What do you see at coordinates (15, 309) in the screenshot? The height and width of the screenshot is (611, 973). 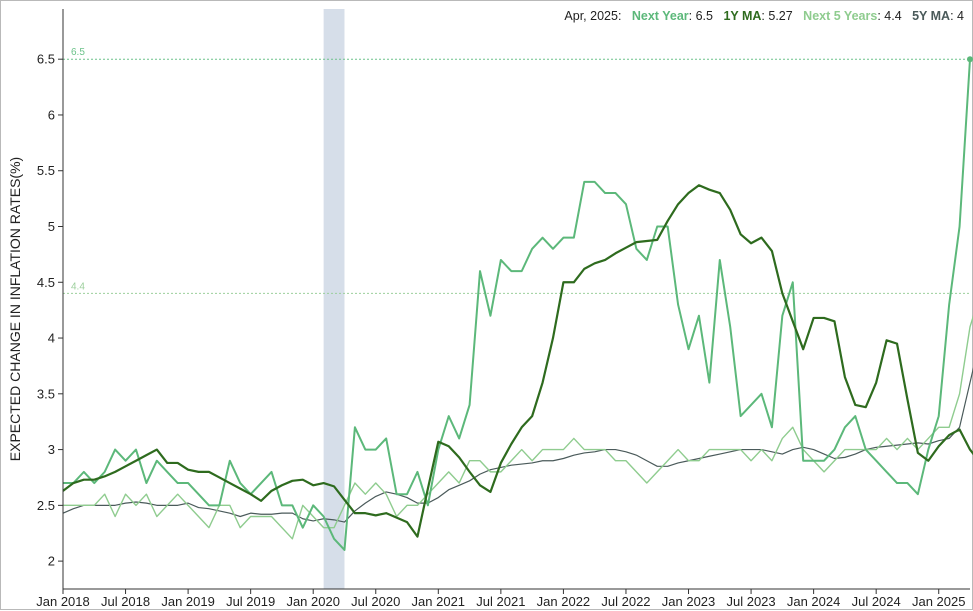 I see `y-axis-title: EXPECTED CHANGE IN INFLATION RATES(%)` at bounding box center [15, 309].